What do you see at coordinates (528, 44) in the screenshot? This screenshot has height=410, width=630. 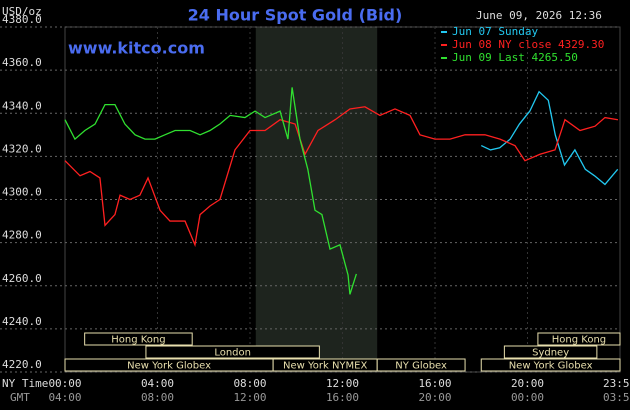 I see `legend-label: Jun 08 NY close 4329.30` at bounding box center [528, 44].